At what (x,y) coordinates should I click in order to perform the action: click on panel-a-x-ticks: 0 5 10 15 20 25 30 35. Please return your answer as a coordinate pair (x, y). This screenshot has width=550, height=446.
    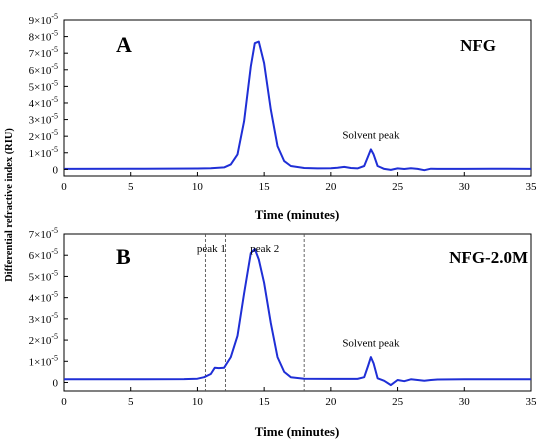
    Looking at the image, I should click on (299, 182).